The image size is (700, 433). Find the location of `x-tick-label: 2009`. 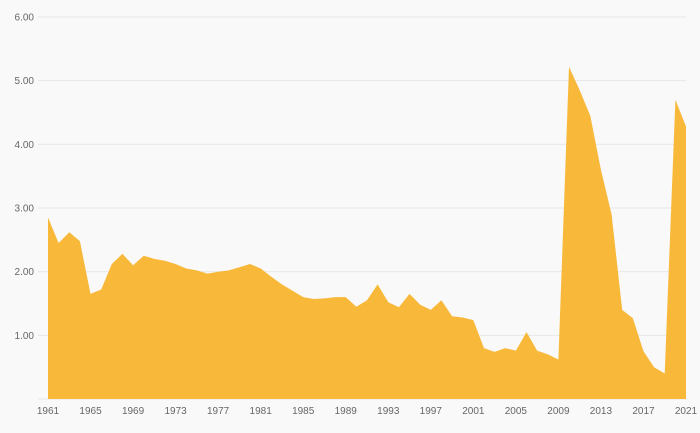

x-tick-label: 2009 is located at coordinates (558, 411).